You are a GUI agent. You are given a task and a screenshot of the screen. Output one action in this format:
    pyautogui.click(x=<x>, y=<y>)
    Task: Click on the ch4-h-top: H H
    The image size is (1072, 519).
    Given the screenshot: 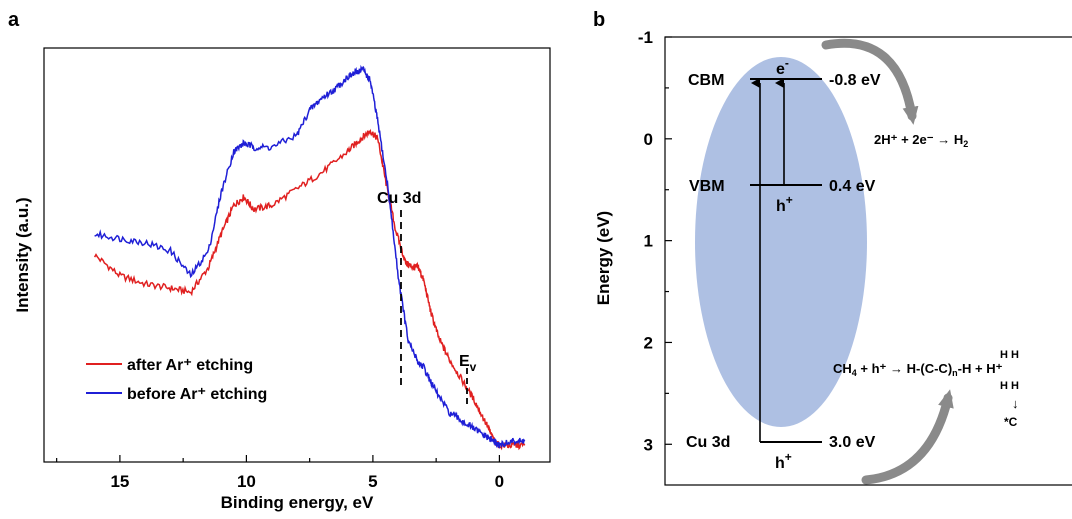 What is the action you would take?
    pyautogui.click(x=1009, y=355)
    